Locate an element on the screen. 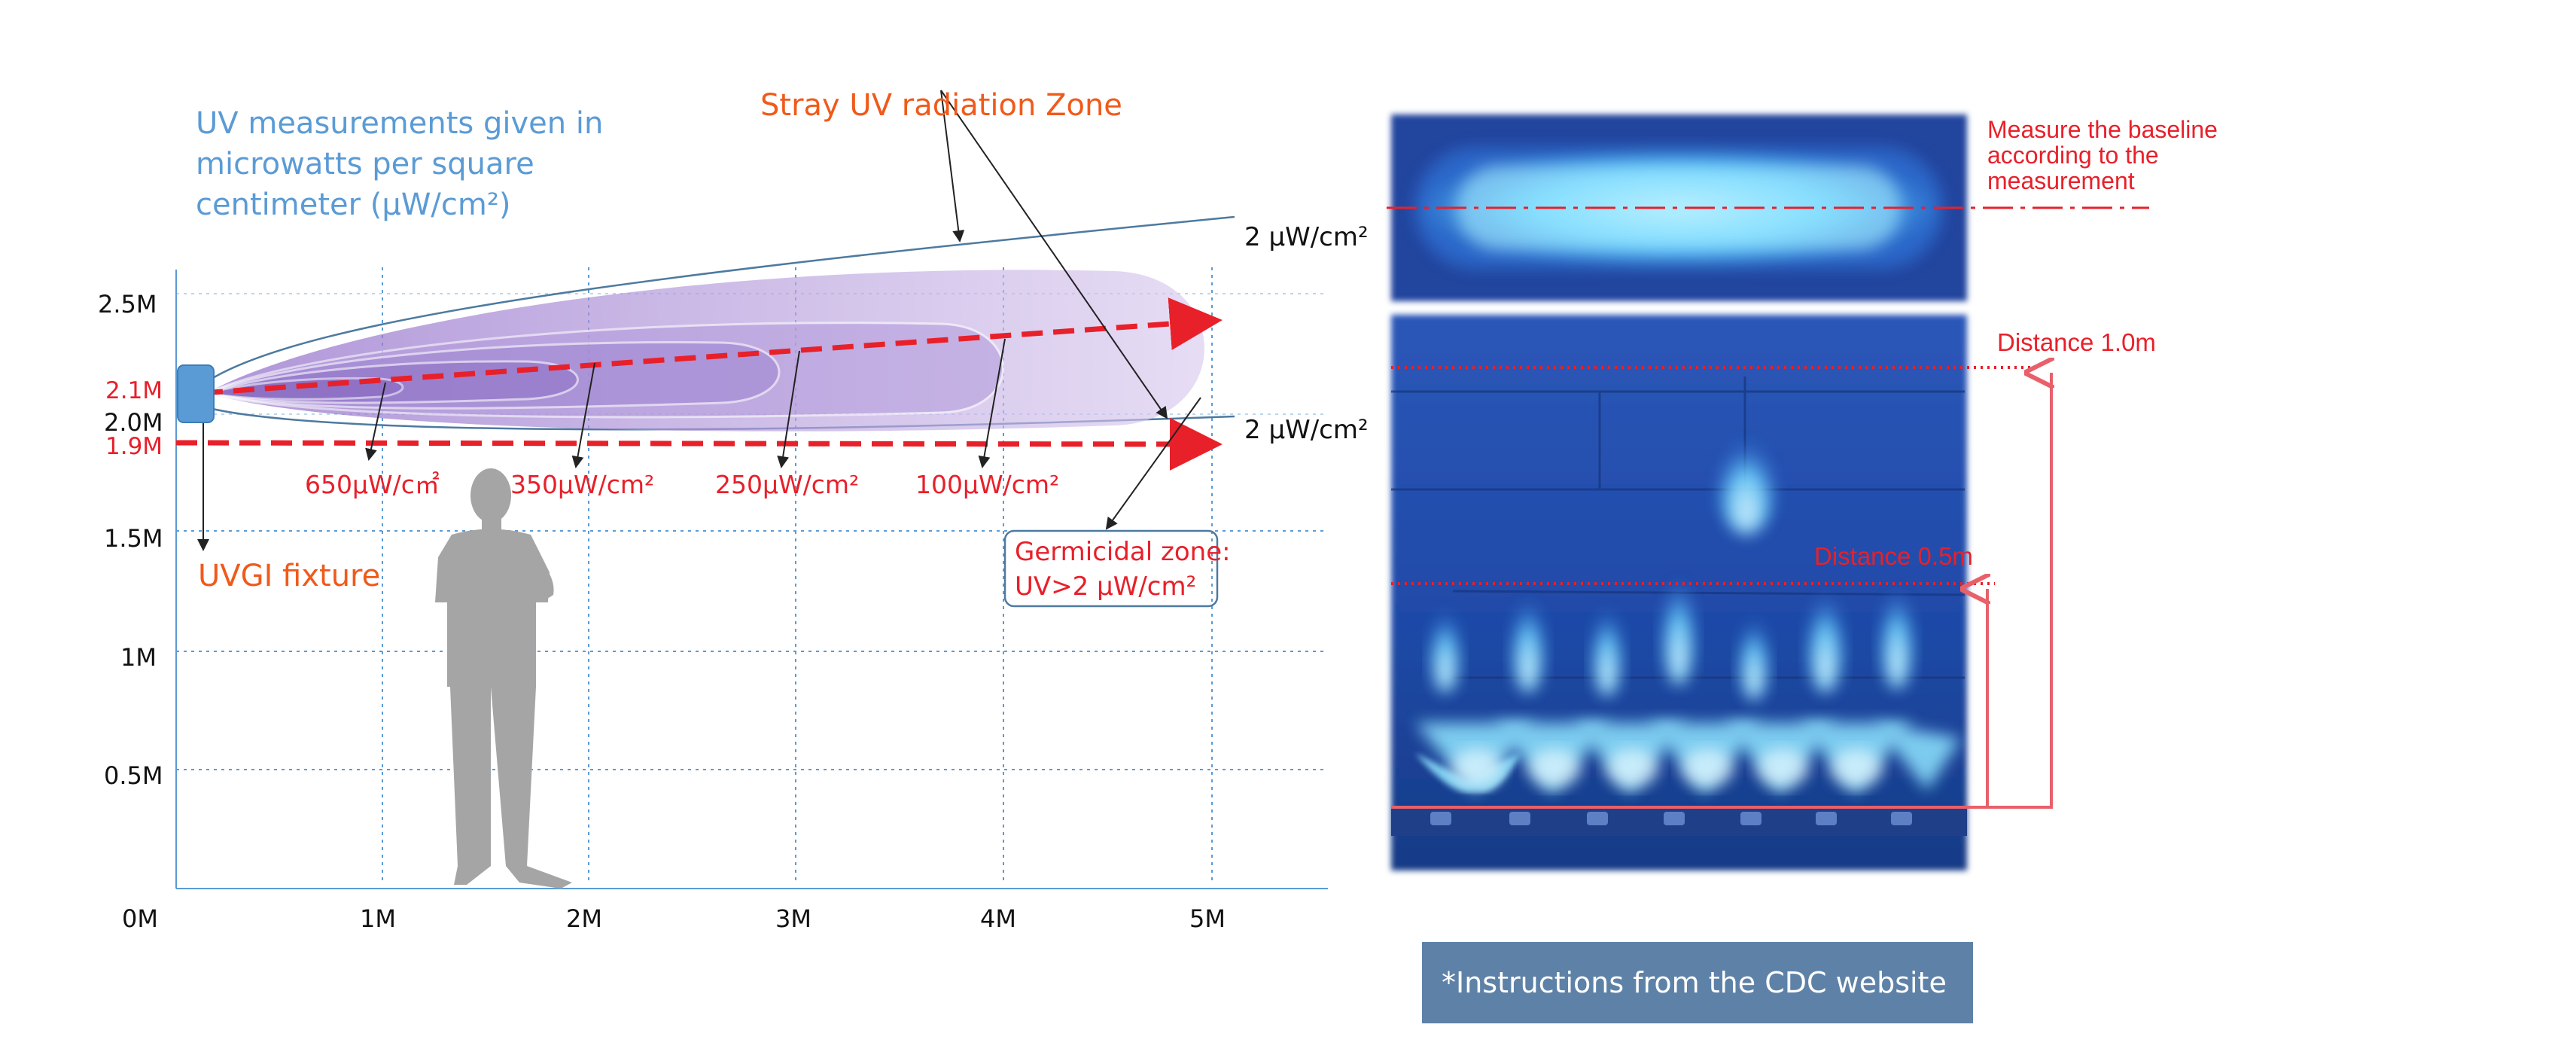  x-tick-0: 0M is located at coordinates (140, 918).